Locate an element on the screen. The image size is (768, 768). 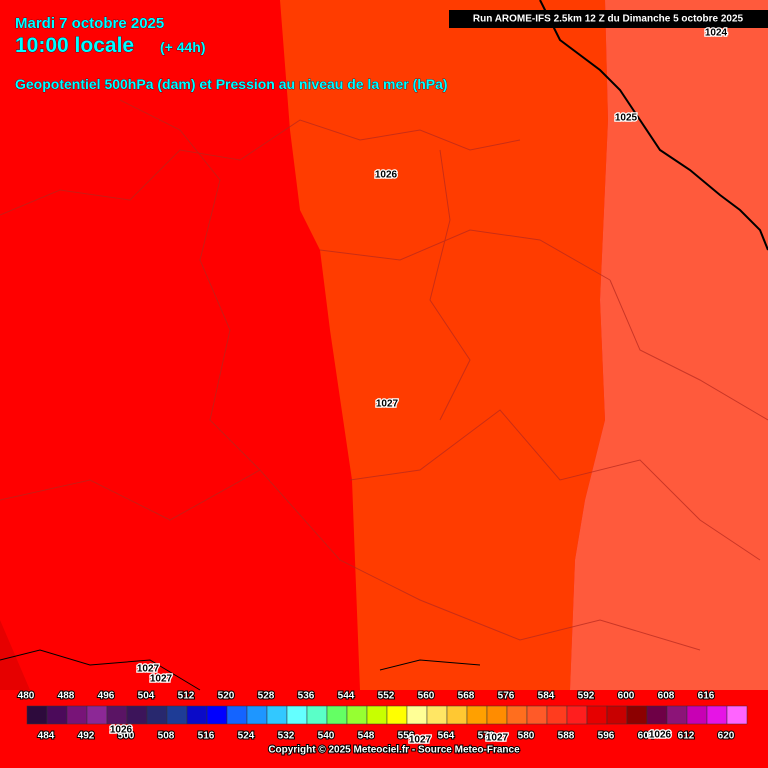
isobar-label: 1024 is located at coordinates (716, 33).